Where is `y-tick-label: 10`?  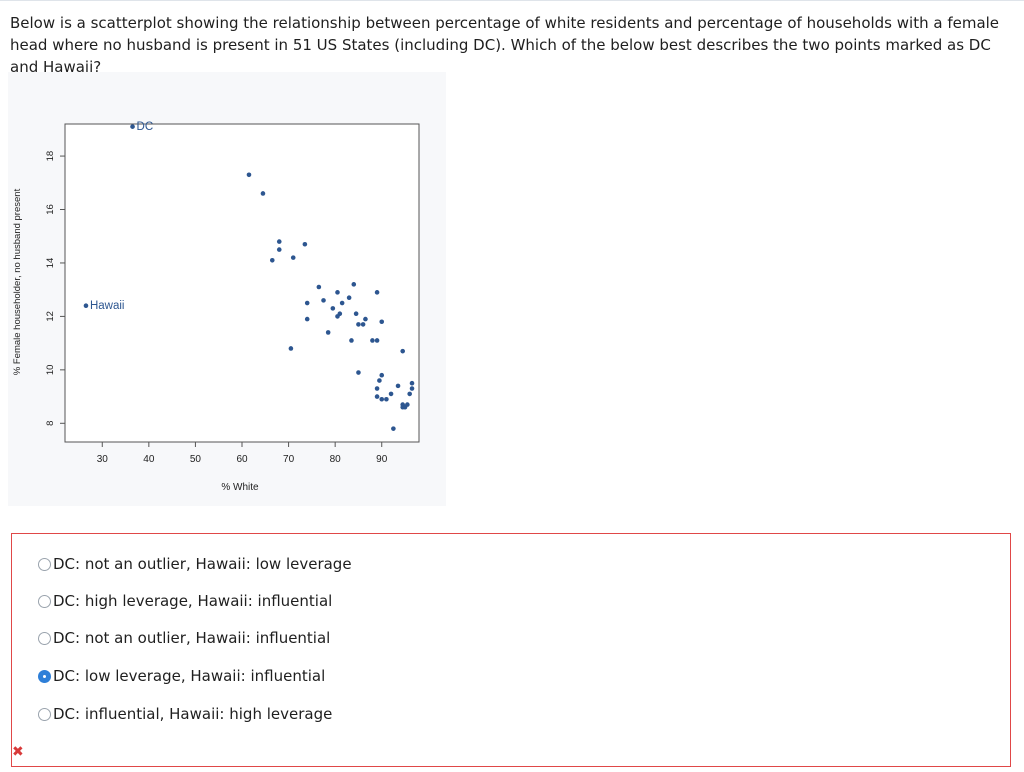 y-tick-label: 10 is located at coordinates (50, 370).